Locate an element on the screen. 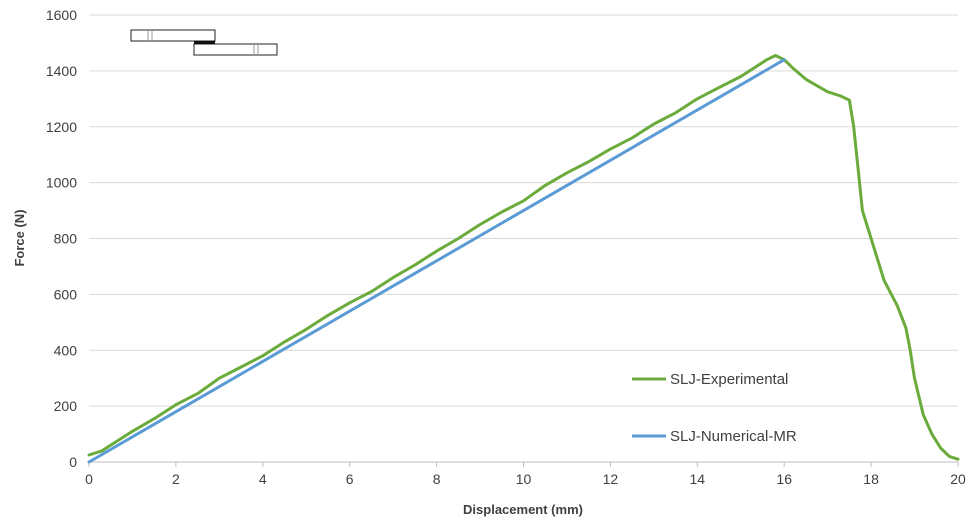 The height and width of the screenshot is (522, 970). y-tick-label: 1600 is located at coordinates (61, 15).